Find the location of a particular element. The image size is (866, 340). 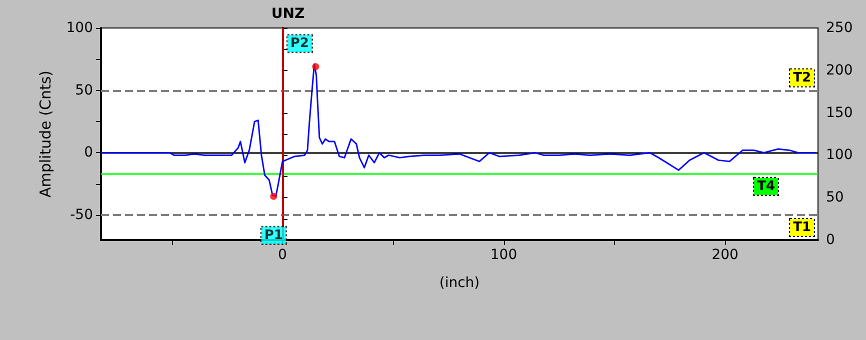

x-tick-label: 200 is located at coordinates (725, 255).